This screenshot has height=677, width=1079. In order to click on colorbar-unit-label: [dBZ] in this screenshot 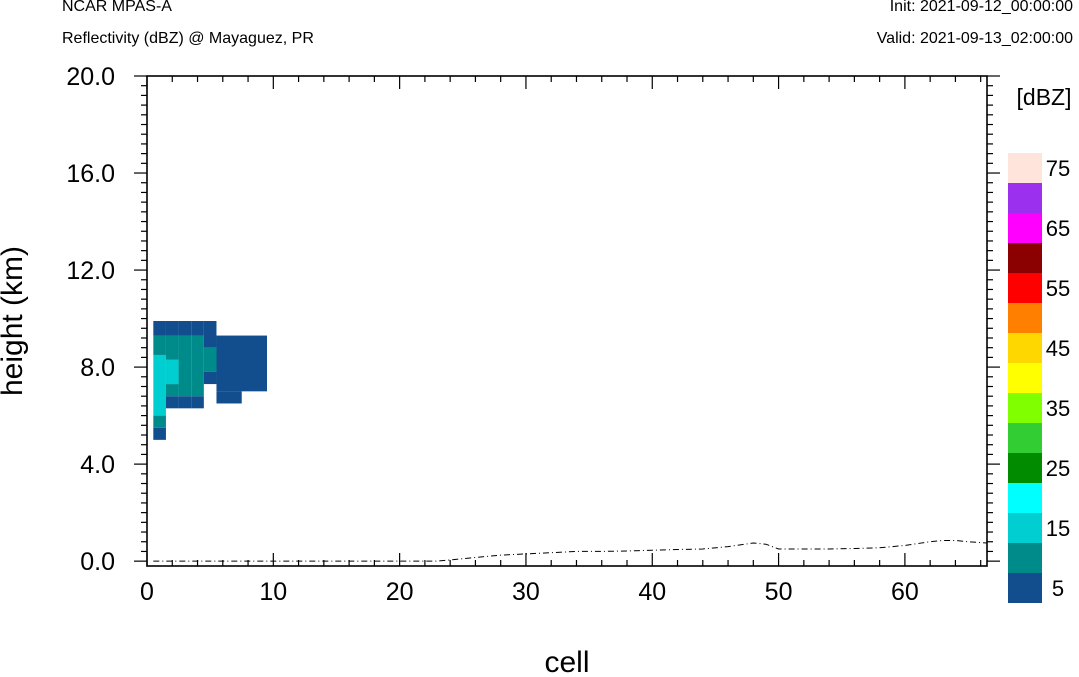, I will do `click(1044, 97)`.